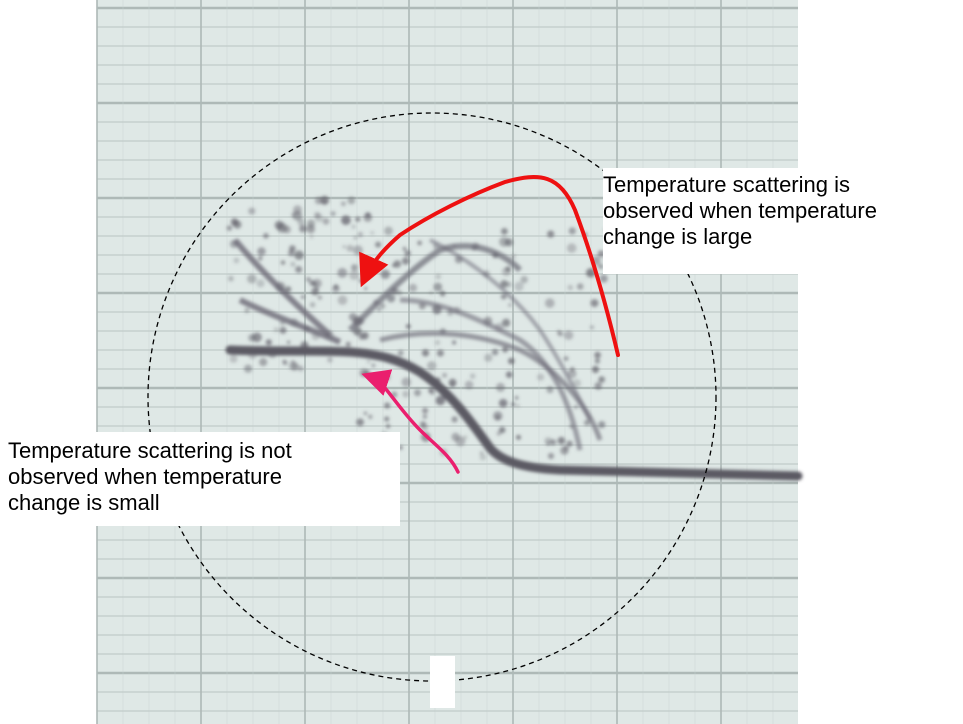  Describe the element at coordinates (150, 450) in the screenshot. I see `annotation-small-line-1: Temperature scattering is not` at that location.